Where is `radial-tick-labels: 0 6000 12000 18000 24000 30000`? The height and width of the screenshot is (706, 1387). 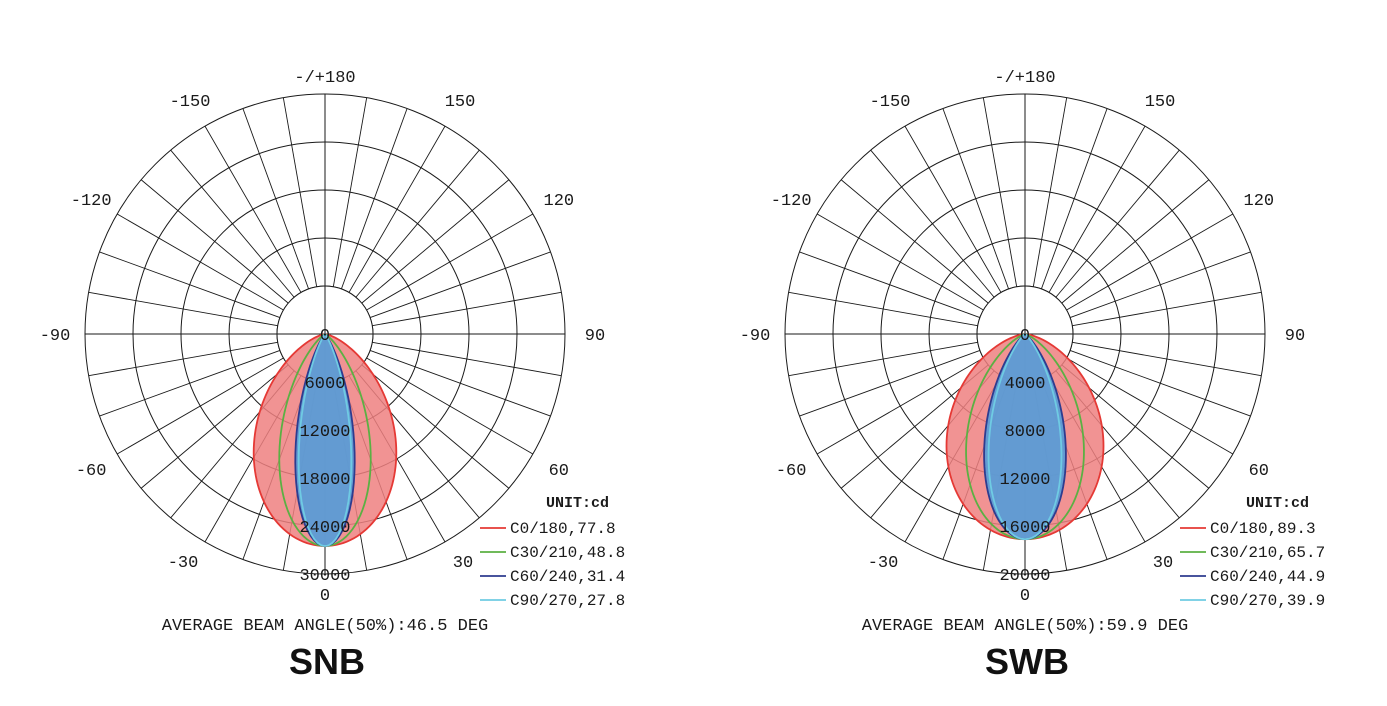
radial-tick-labels: 0 6000 12000 18000 24000 30000 is located at coordinates (324, 456).